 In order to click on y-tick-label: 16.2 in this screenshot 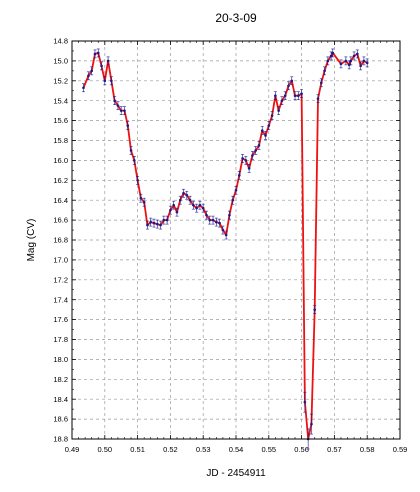, I will do `click(60, 180)`.